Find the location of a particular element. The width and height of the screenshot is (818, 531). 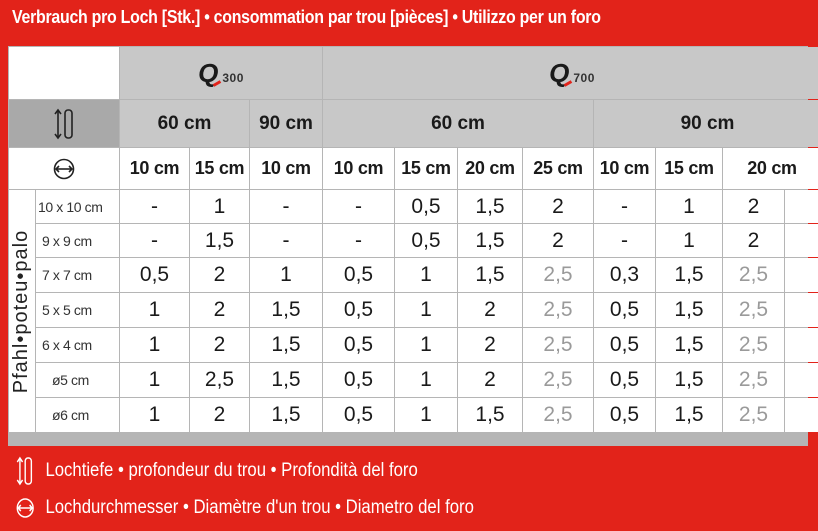

row-label: ø5 cm is located at coordinates (77, 380).